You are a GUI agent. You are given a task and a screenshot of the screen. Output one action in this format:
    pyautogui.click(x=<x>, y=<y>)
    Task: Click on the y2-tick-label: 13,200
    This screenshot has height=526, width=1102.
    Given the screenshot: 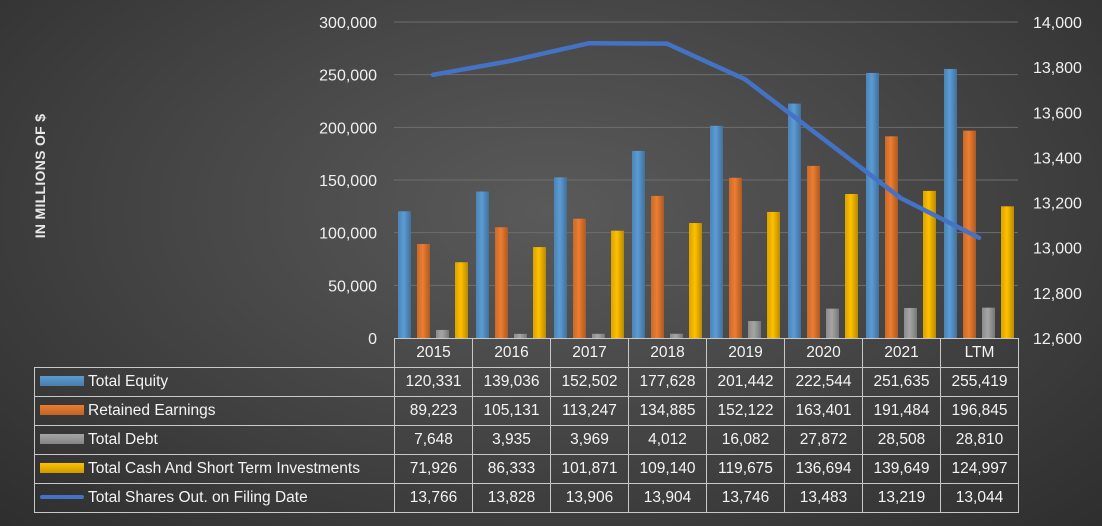 What is the action you would take?
    pyautogui.click(x=1057, y=204)
    